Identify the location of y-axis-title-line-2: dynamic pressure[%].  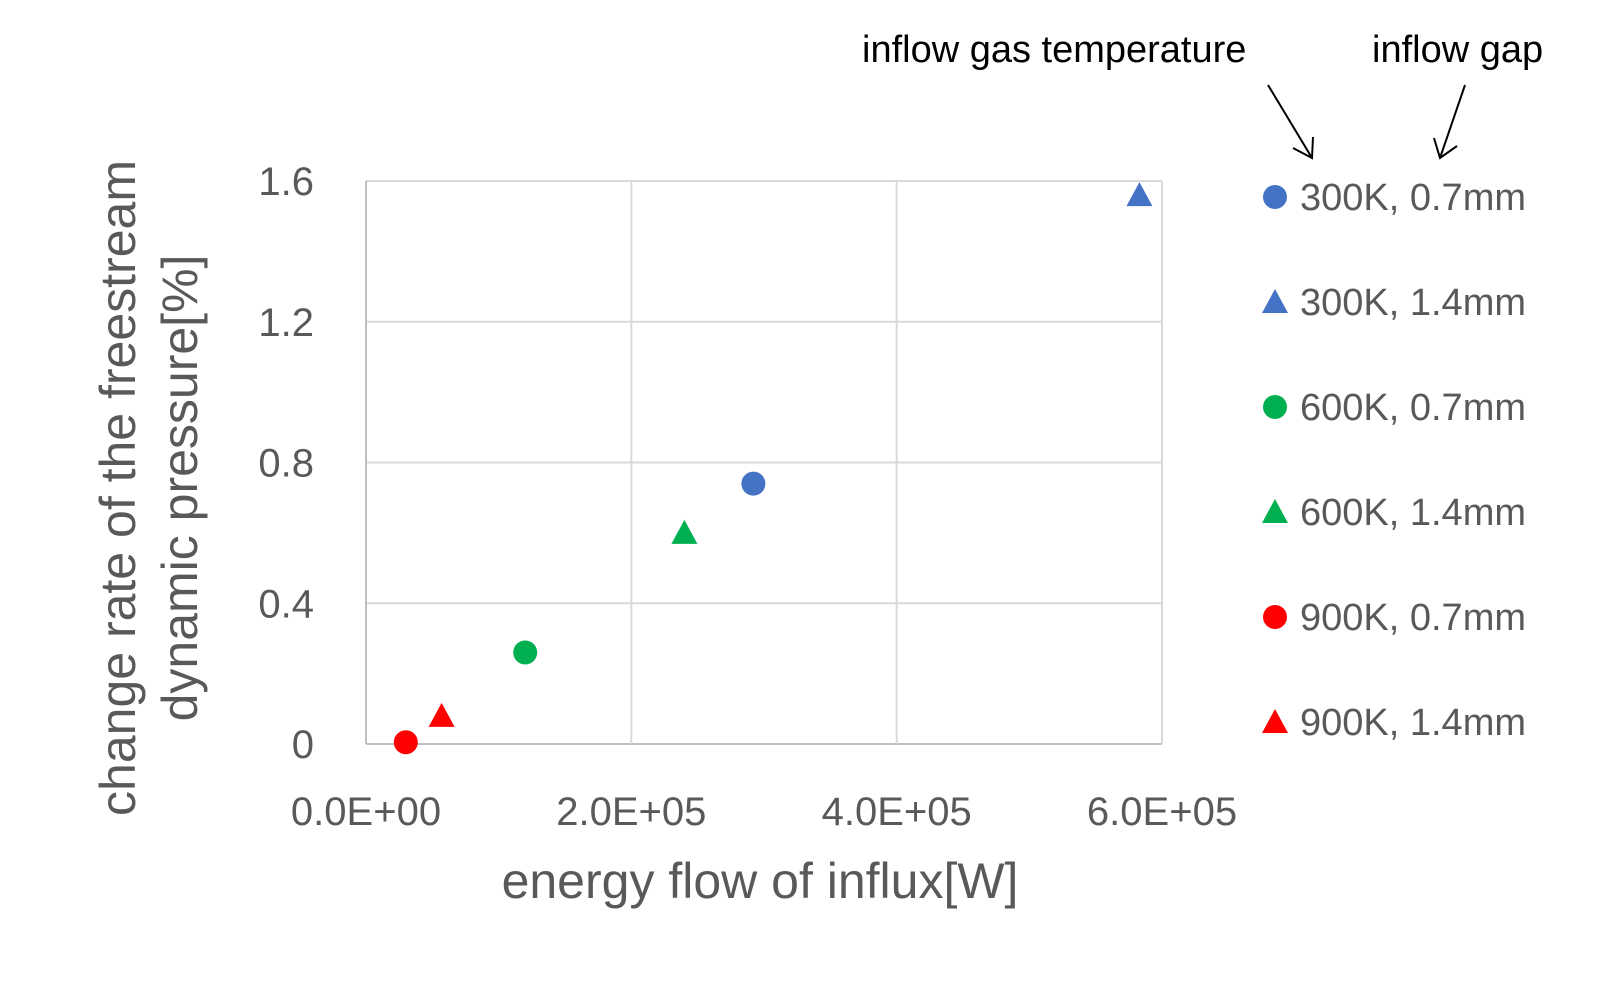
(180, 488).